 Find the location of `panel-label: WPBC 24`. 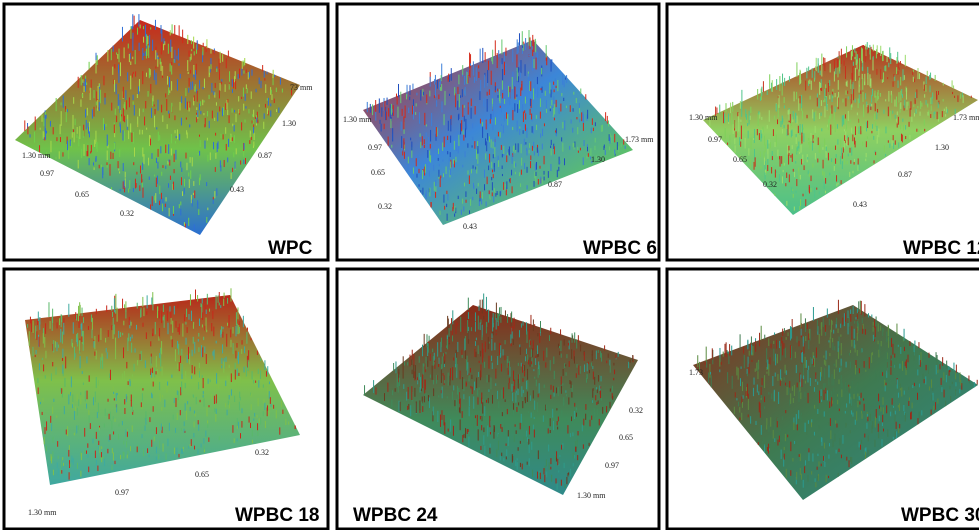

panel-label: WPBC 24 is located at coordinates (395, 515).